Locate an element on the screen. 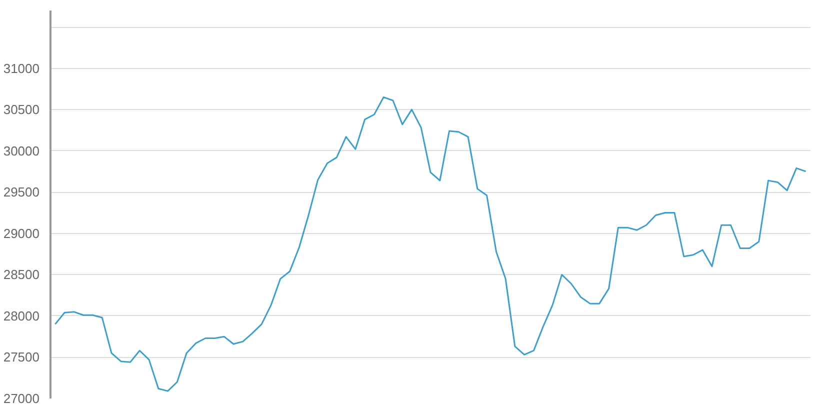  y-tick-label: 31000 is located at coordinates (21, 68).